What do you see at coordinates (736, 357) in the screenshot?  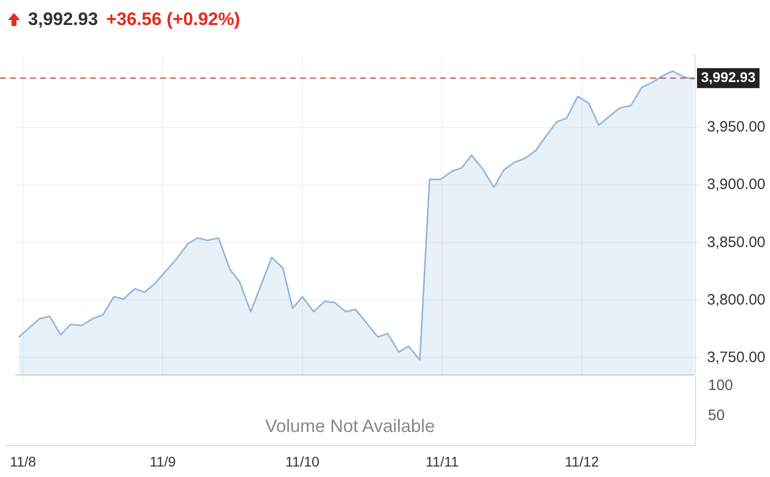 I see `y-tick-label: 3,750.00` at bounding box center [736, 357].